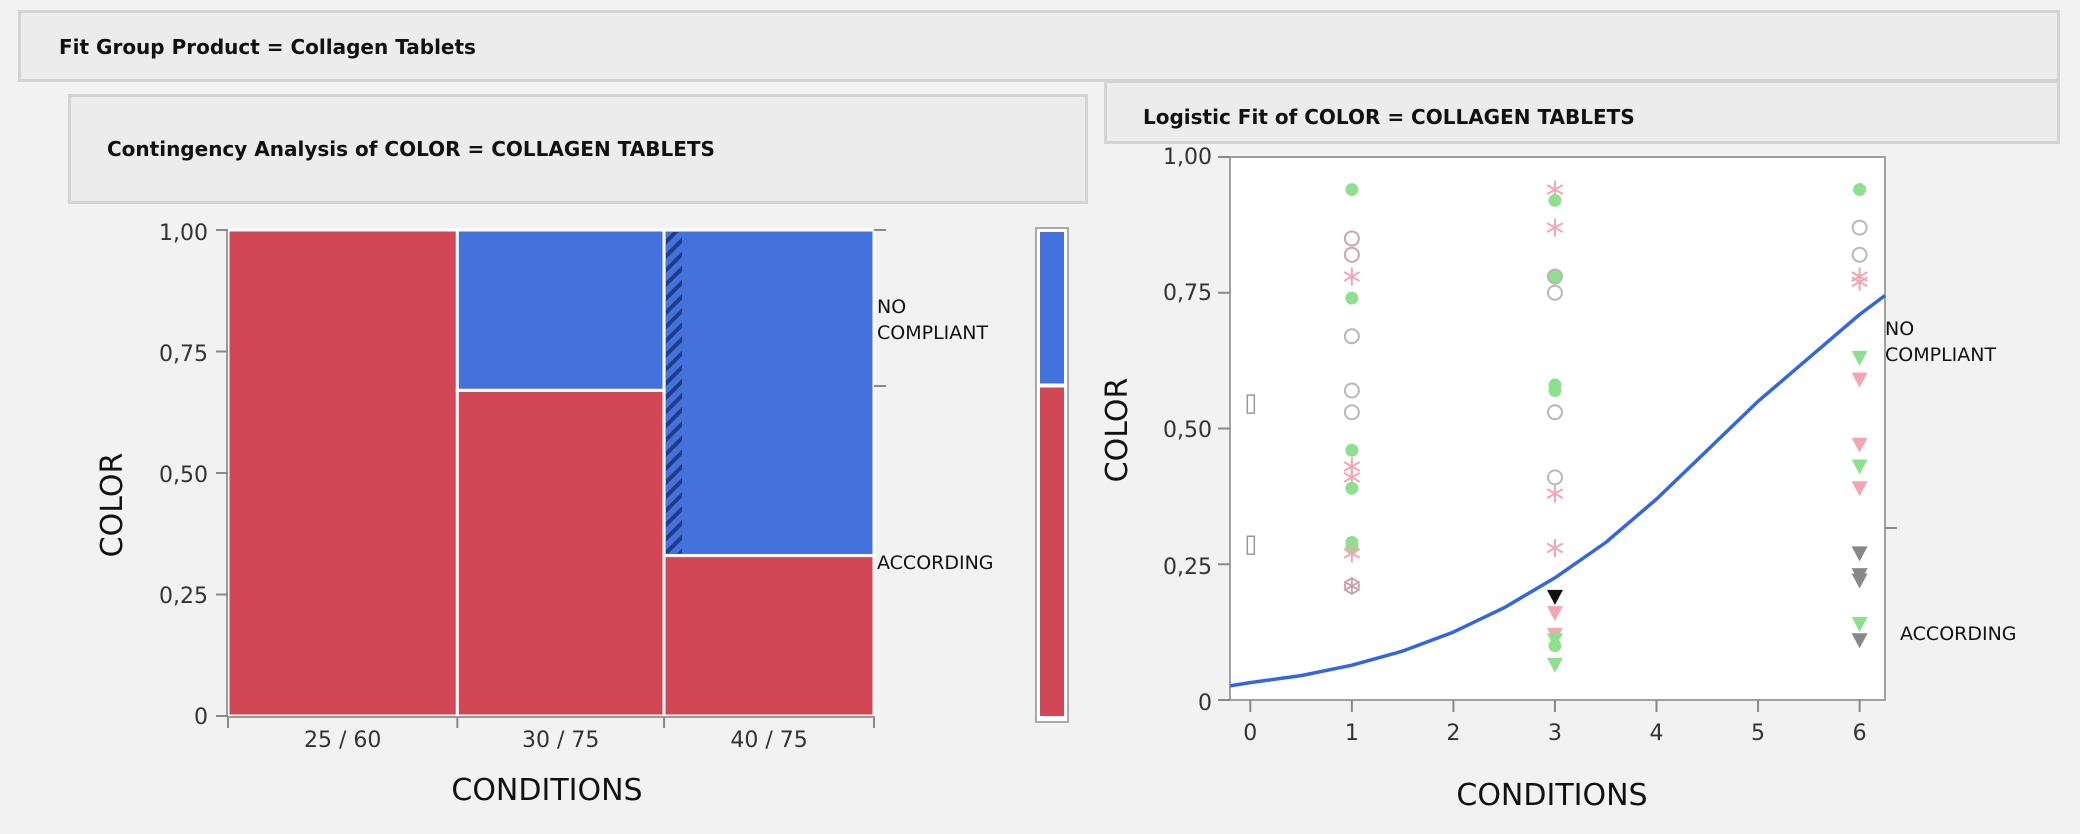 The image size is (2080, 834). Describe the element at coordinates (546, 790) in the screenshot. I see `mosaic-x-axis-label: CONDITIONS` at that location.